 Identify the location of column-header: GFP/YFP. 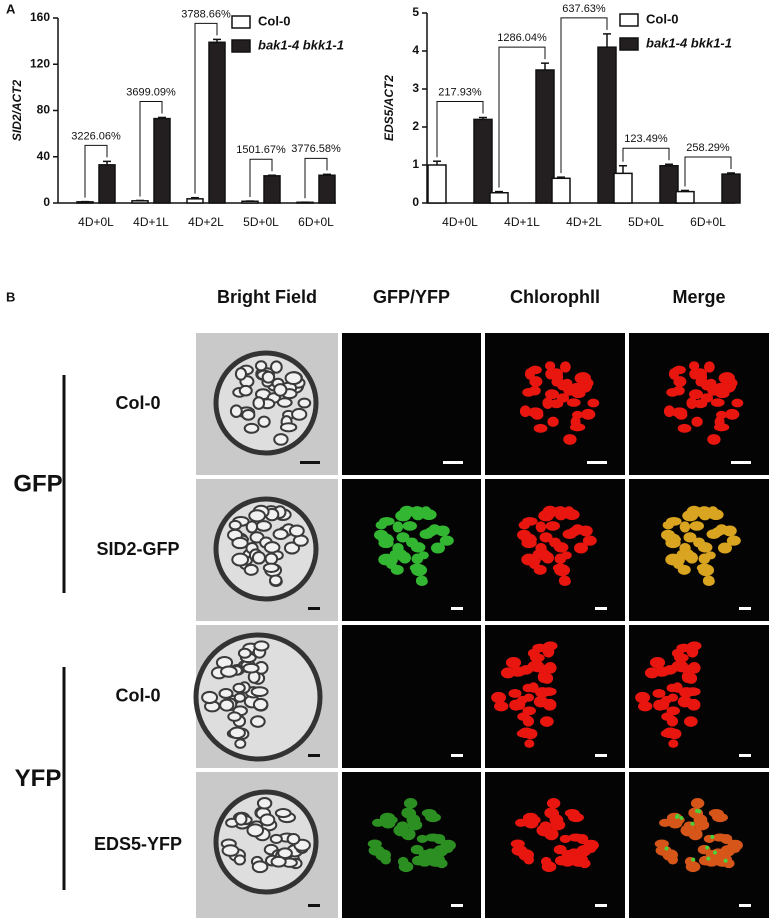
(411, 297).